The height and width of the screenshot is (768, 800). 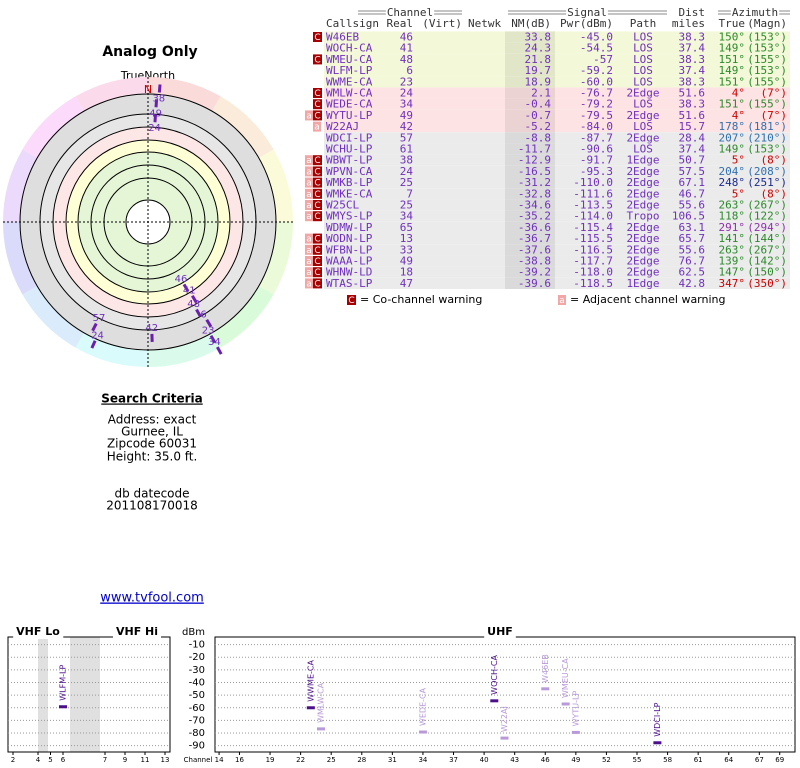 What do you see at coordinates (732, 137) in the screenshot?
I see `cell-az-true: 207°` at bounding box center [732, 137].